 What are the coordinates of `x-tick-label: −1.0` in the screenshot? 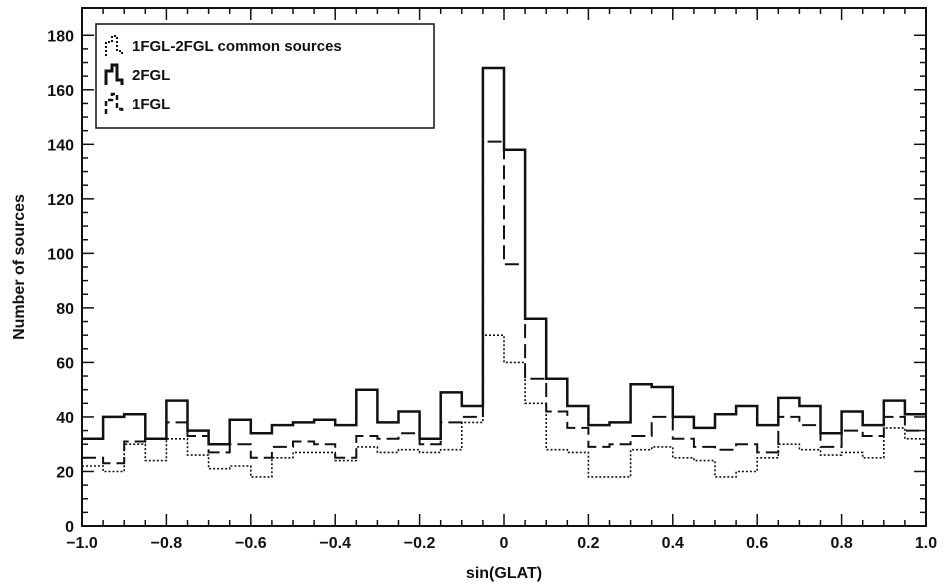 It's located at (82, 543).